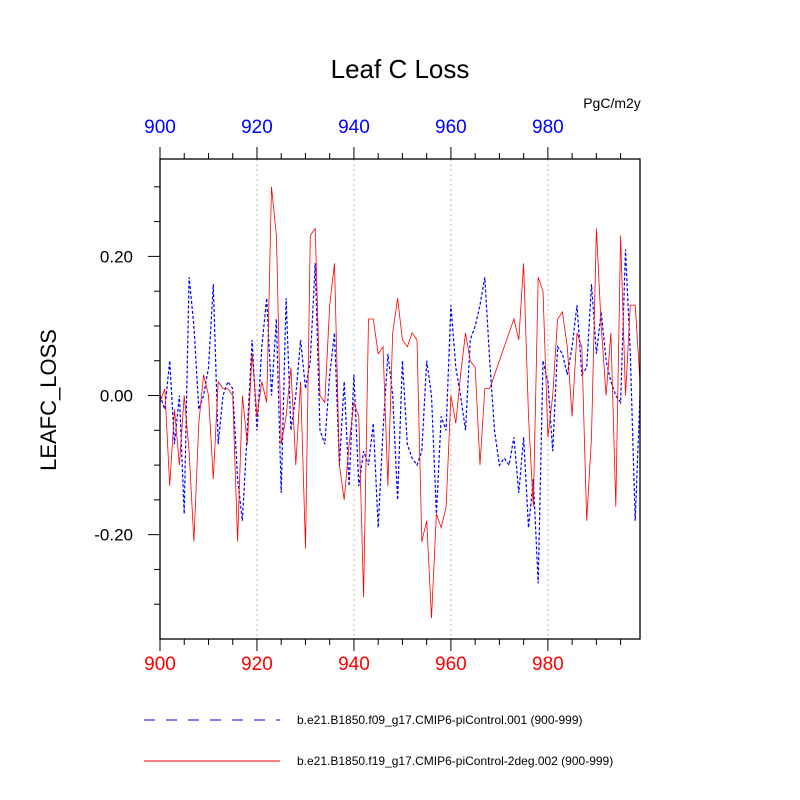  Describe the element at coordinates (451, 664) in the screenshot. I see `x-tick-label-bottom: 960` at that location.